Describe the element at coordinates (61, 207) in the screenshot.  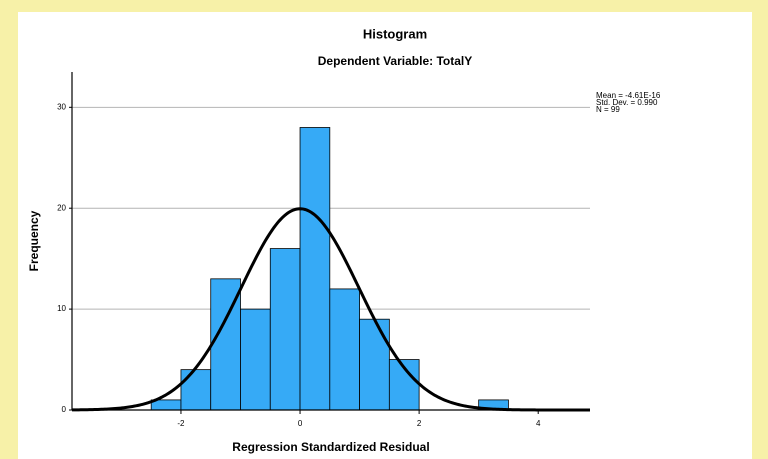
I see `y-tick-label: 20` at that location.